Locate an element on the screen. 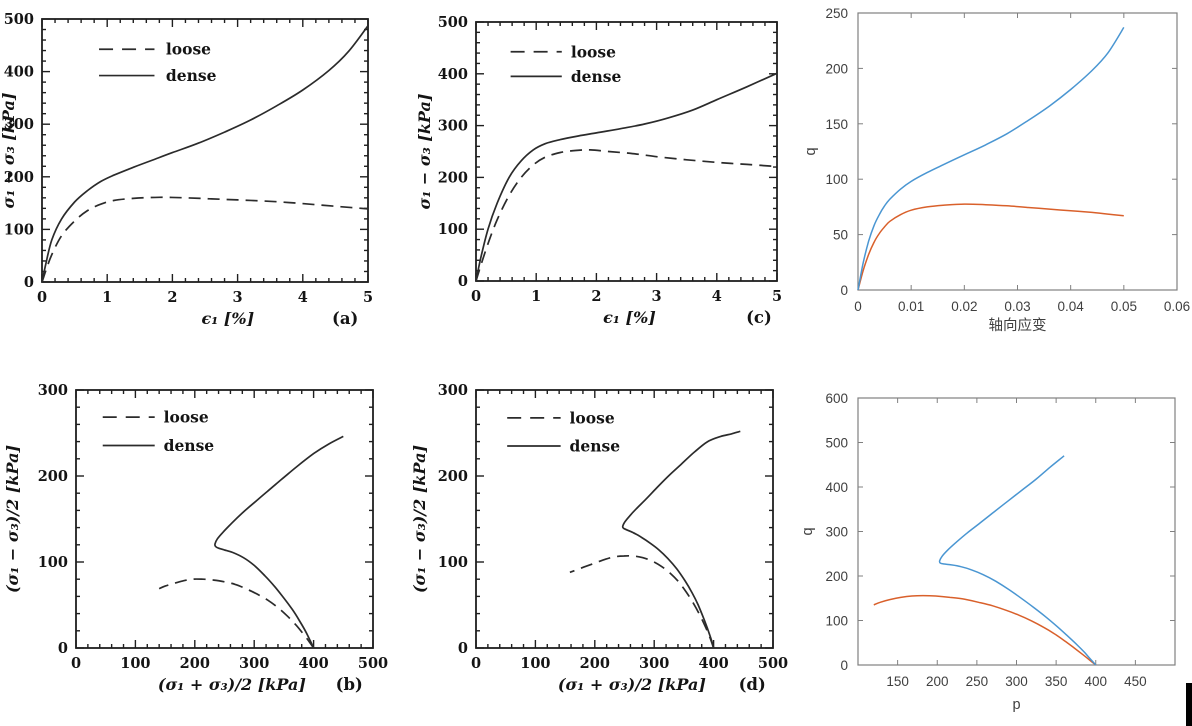  x-tick-label: 4 is located at coordinates (303, 297).